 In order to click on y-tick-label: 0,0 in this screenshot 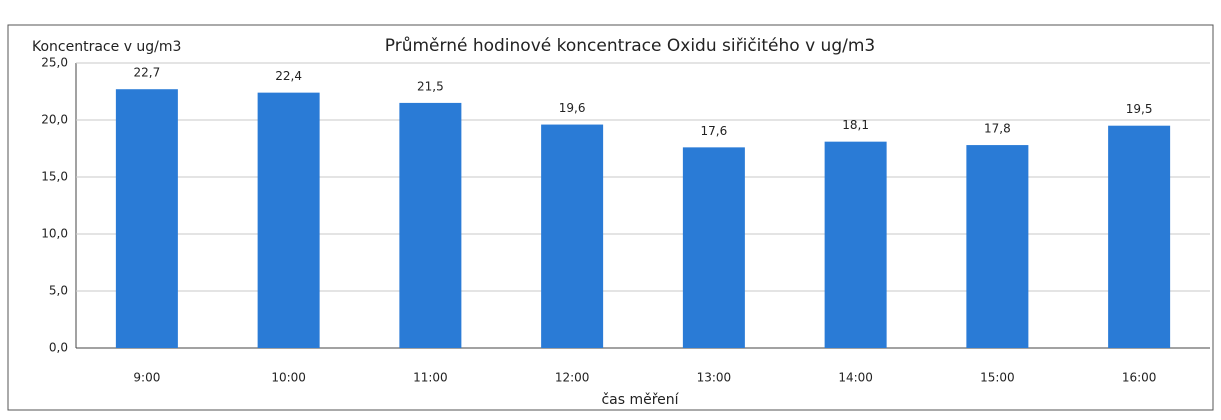, I will do `click(58, 348)`.